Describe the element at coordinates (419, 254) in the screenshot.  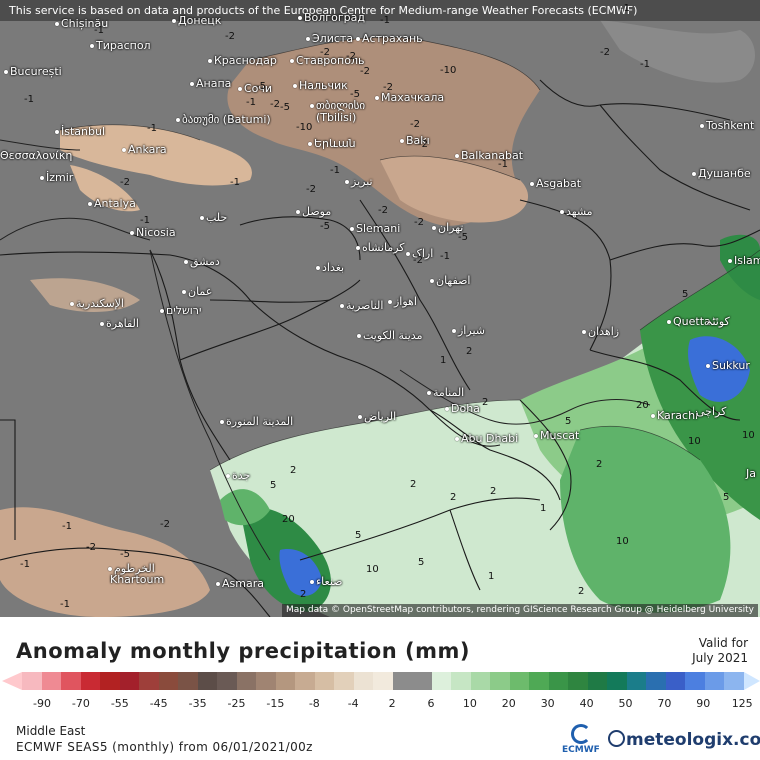
I see `city-label: اراک` at that location.